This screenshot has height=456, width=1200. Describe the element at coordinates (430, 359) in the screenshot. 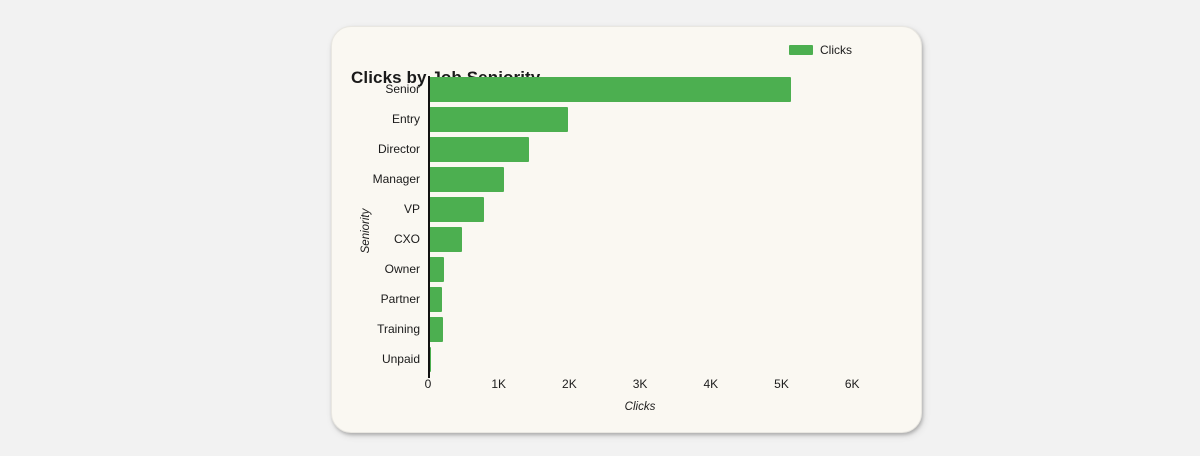

I see `bar-unpaid` at that location.